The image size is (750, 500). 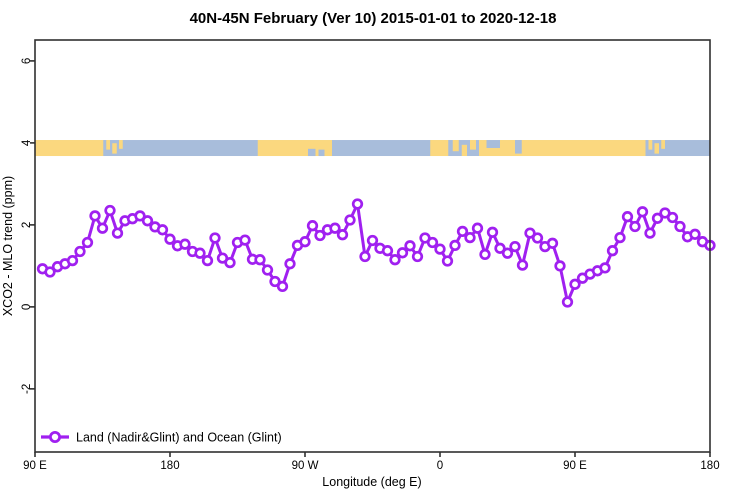 I want to click on y-tick-label: 2, so click(x=27, y=225).